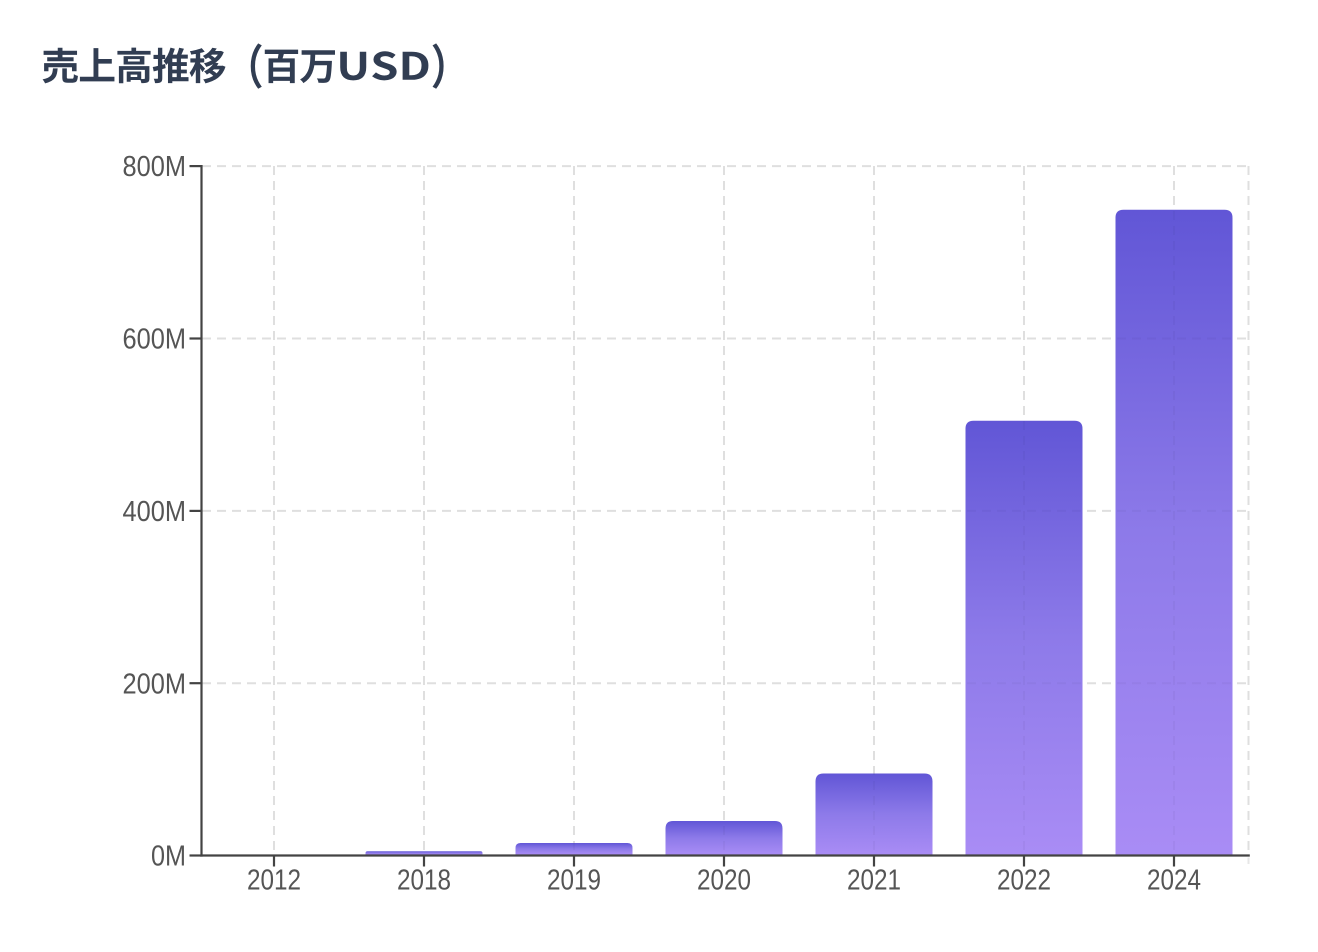  I want to click on svg-text: 0M, so click(168, 857).